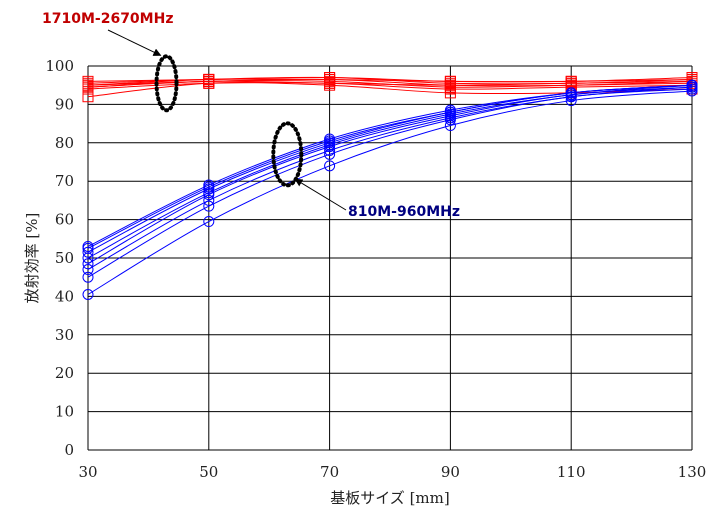 Image resolution: width=722 pixels, height=527 pixels. Describe the element at coordinates (32, 258) in the screenshot. I see `y-axis-label: 放射効率 [%]` at that location.